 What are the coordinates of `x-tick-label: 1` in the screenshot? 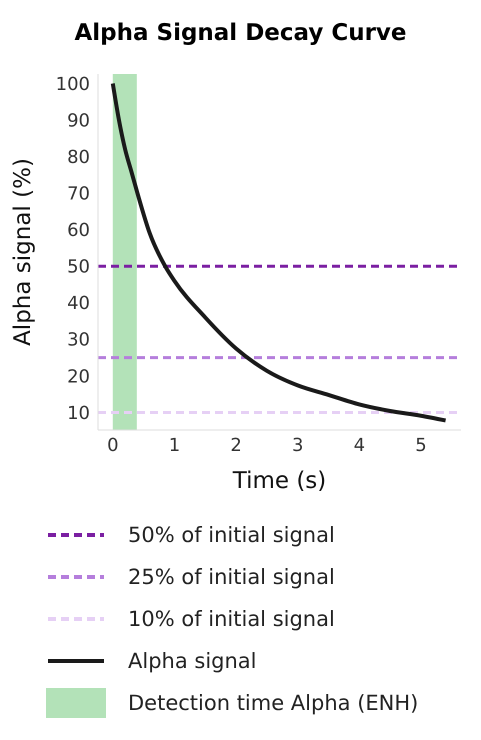 It's located at (174, 445).